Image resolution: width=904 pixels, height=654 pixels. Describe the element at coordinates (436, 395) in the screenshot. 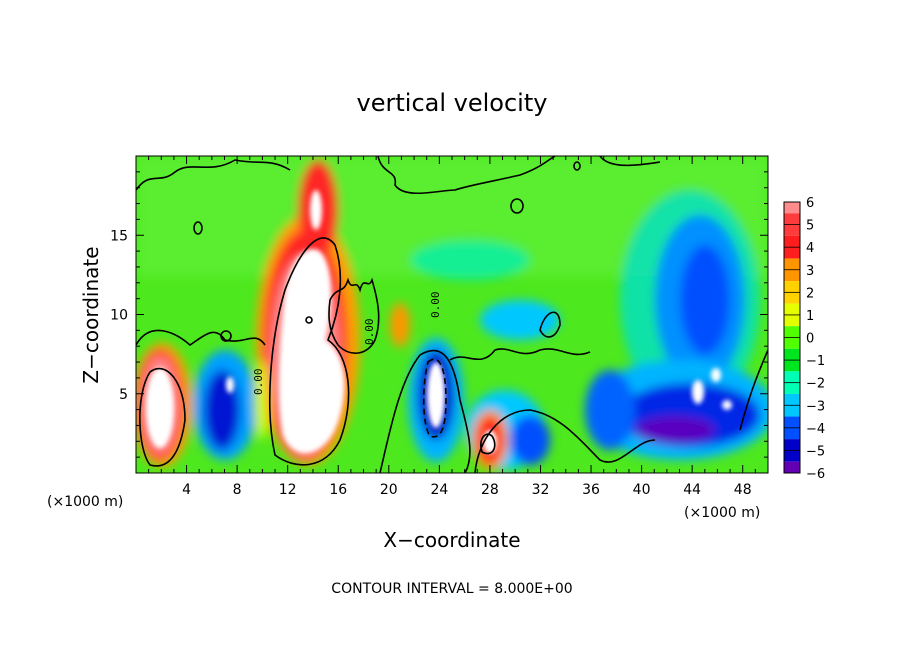

I see `downdraft-center-white-core` at that location.